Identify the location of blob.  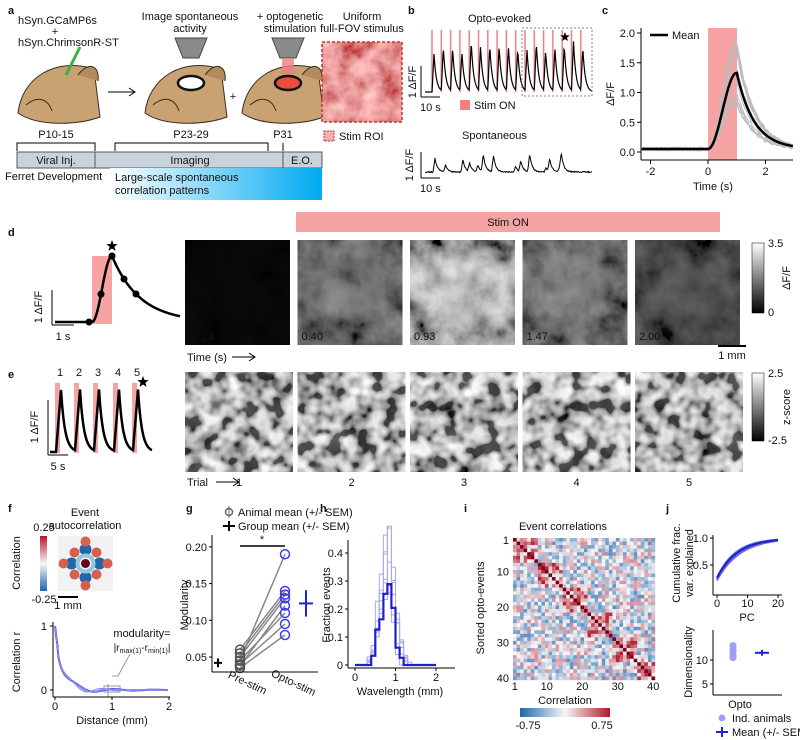
(71, 563).